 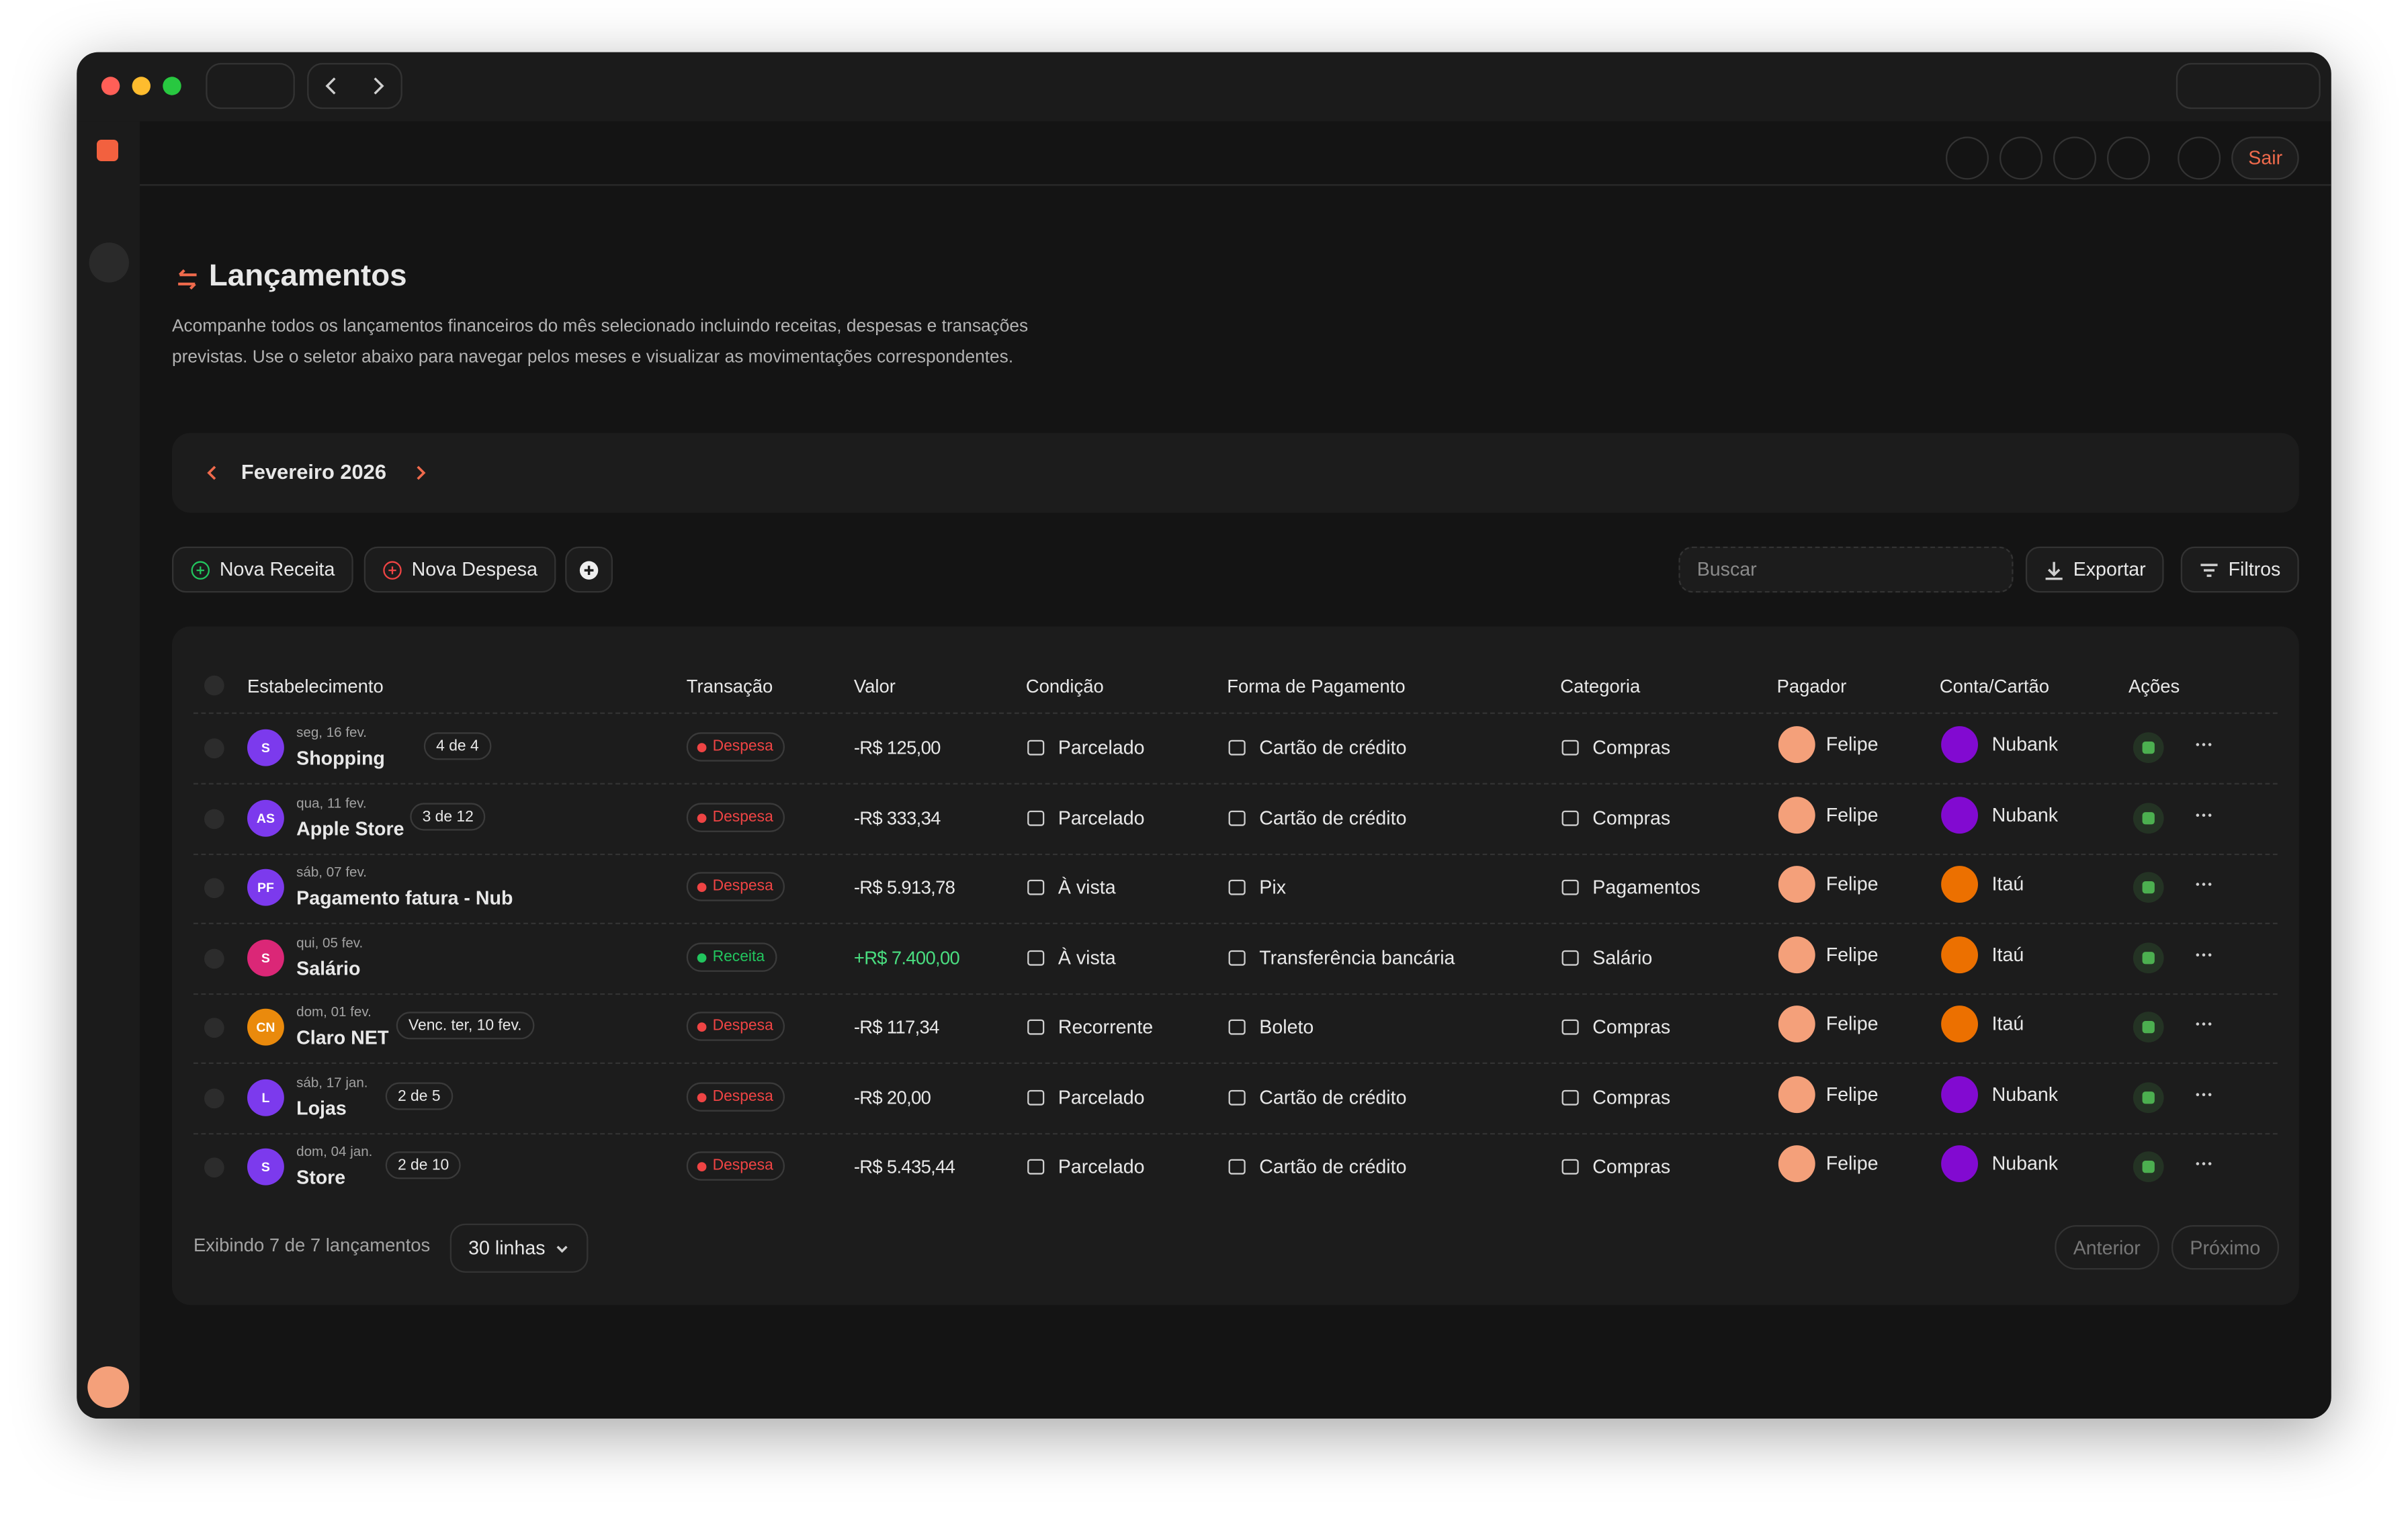 What do you see at coordinates (1622, 958) in the screenshot?
I see `row-category: Salário` at bounding box center [1622, 958].